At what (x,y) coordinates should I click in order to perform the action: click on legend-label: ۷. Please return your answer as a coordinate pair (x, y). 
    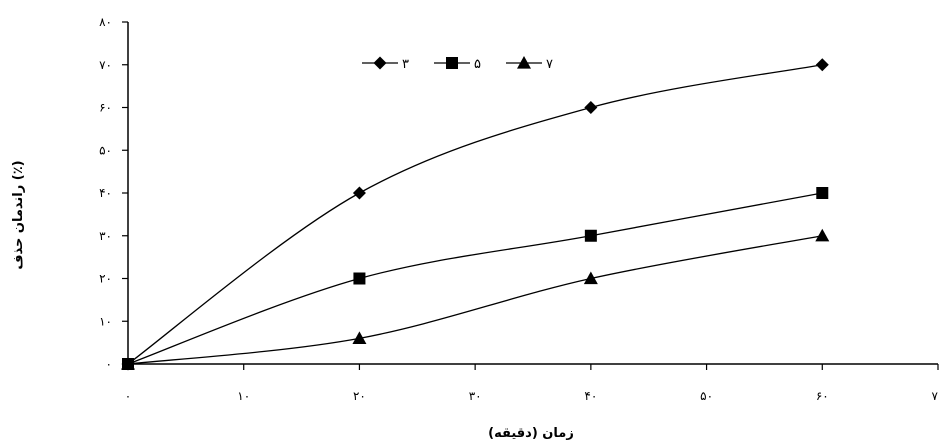
    Looking at the image, I should click on (549, 64).